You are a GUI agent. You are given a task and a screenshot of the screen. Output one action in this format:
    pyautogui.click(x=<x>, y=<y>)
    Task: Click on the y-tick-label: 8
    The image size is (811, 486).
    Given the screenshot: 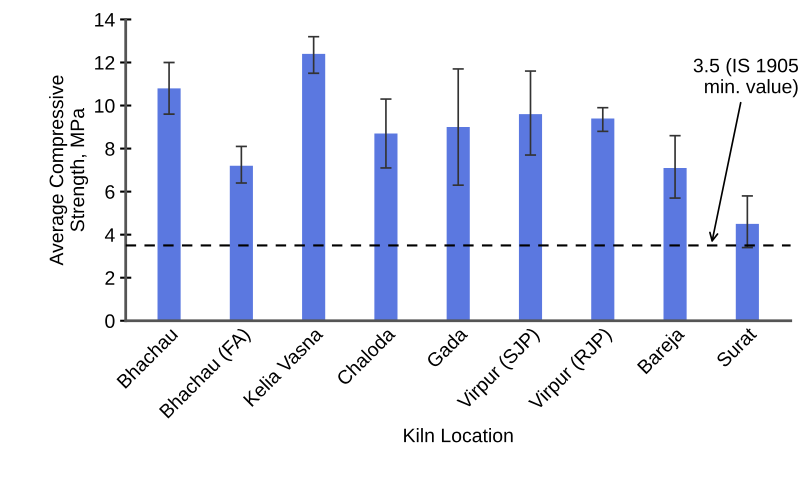 What is the action you would take?
    pyautogui.click(x=109, y=149)
    